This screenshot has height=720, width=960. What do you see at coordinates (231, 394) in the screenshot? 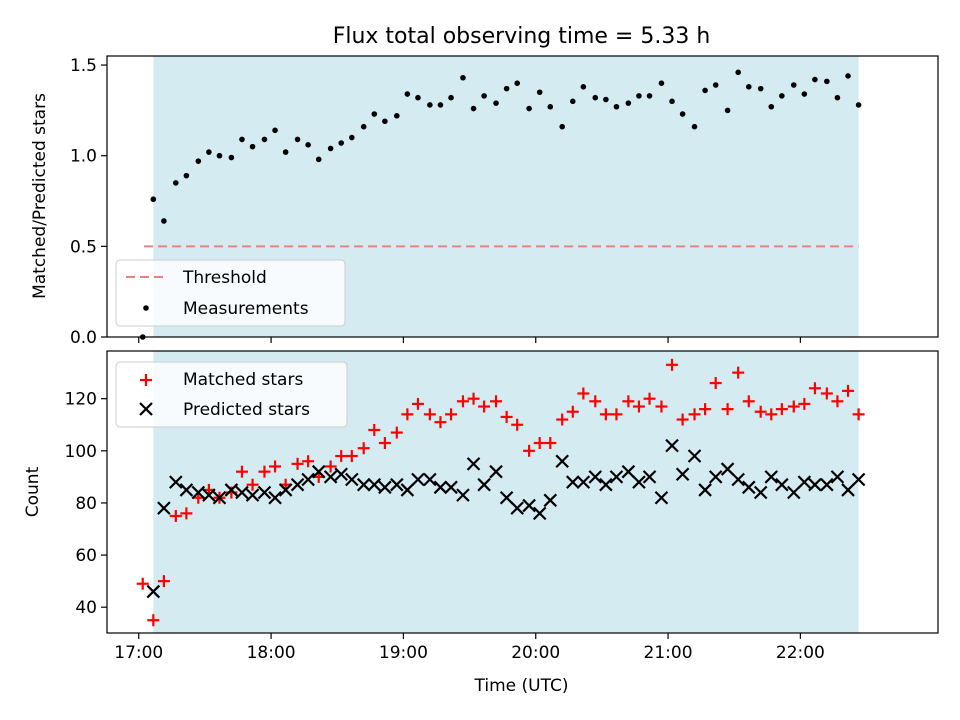
I see `bottom-legend-box` at bounding box center [231, 394].